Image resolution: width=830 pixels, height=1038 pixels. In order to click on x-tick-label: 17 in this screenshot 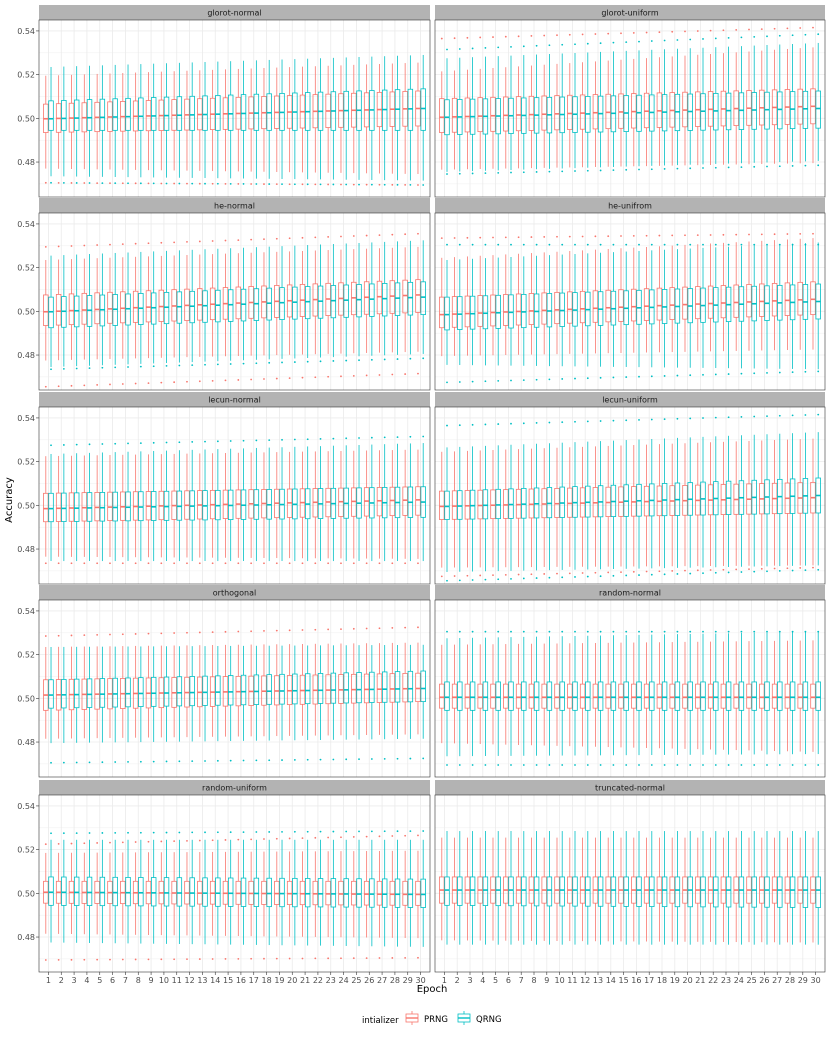, I will do `click(649, 980)`.